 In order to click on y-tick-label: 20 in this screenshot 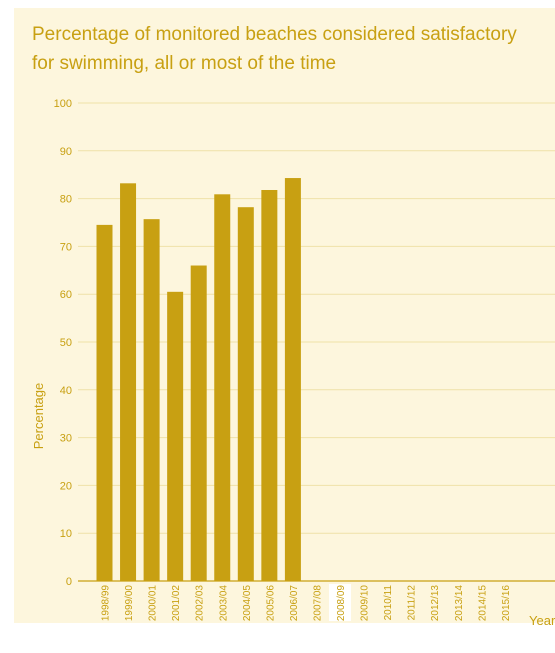, I will do `click(66, 486)`.